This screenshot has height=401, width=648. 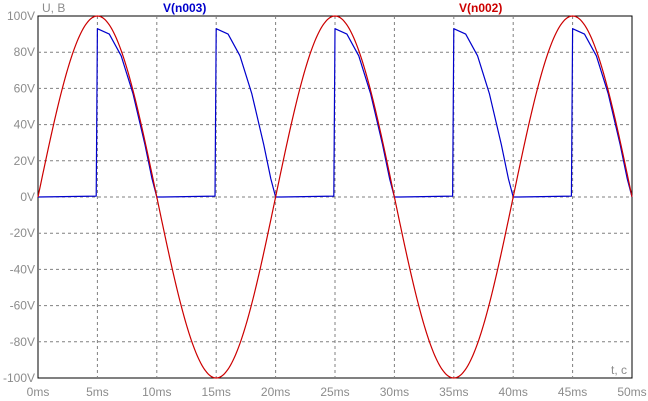 What do you see at coordinates (24, 125) in the screenshot?
I see `y-tick-label: 40V` at bounding box center [24, 125].